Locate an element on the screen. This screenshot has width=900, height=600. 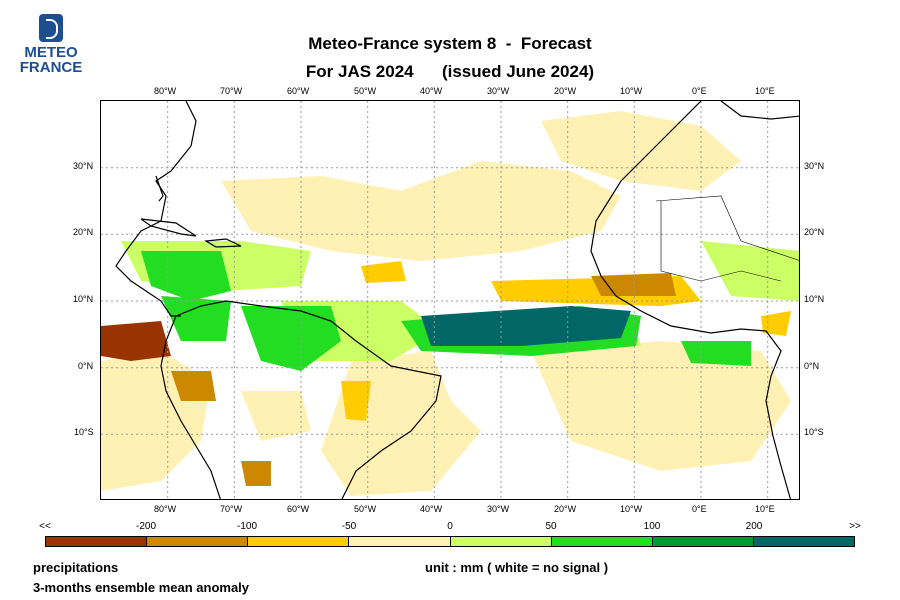
coastline-florida is located at coordinates (159, 188).